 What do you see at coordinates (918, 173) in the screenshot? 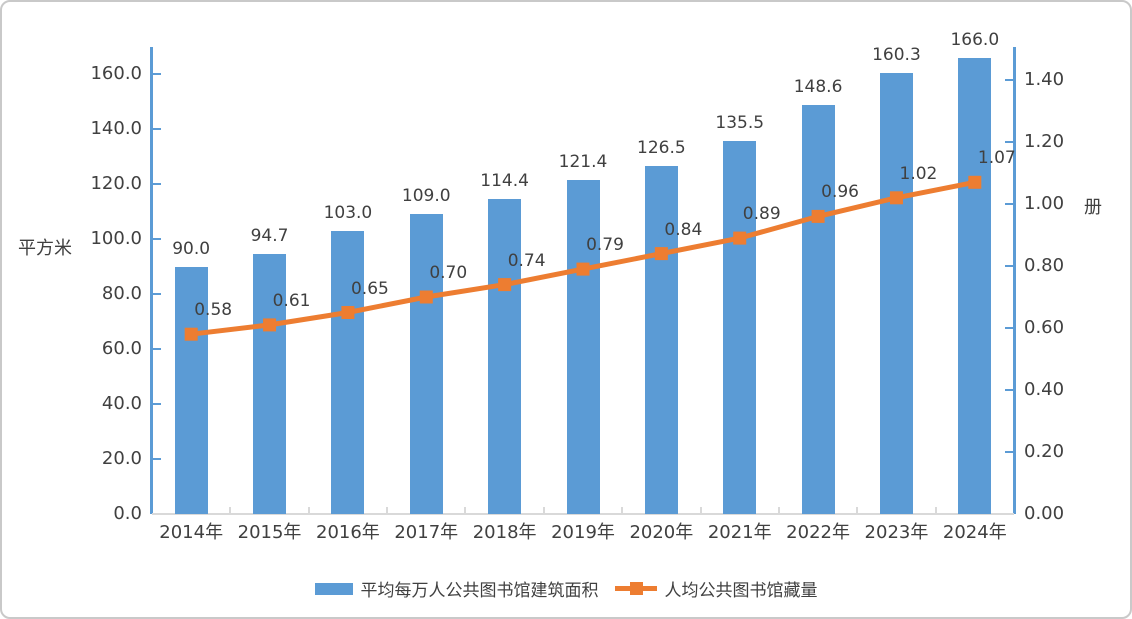
I see `line-value-label: 1.02` at bounding box center [918, 173].